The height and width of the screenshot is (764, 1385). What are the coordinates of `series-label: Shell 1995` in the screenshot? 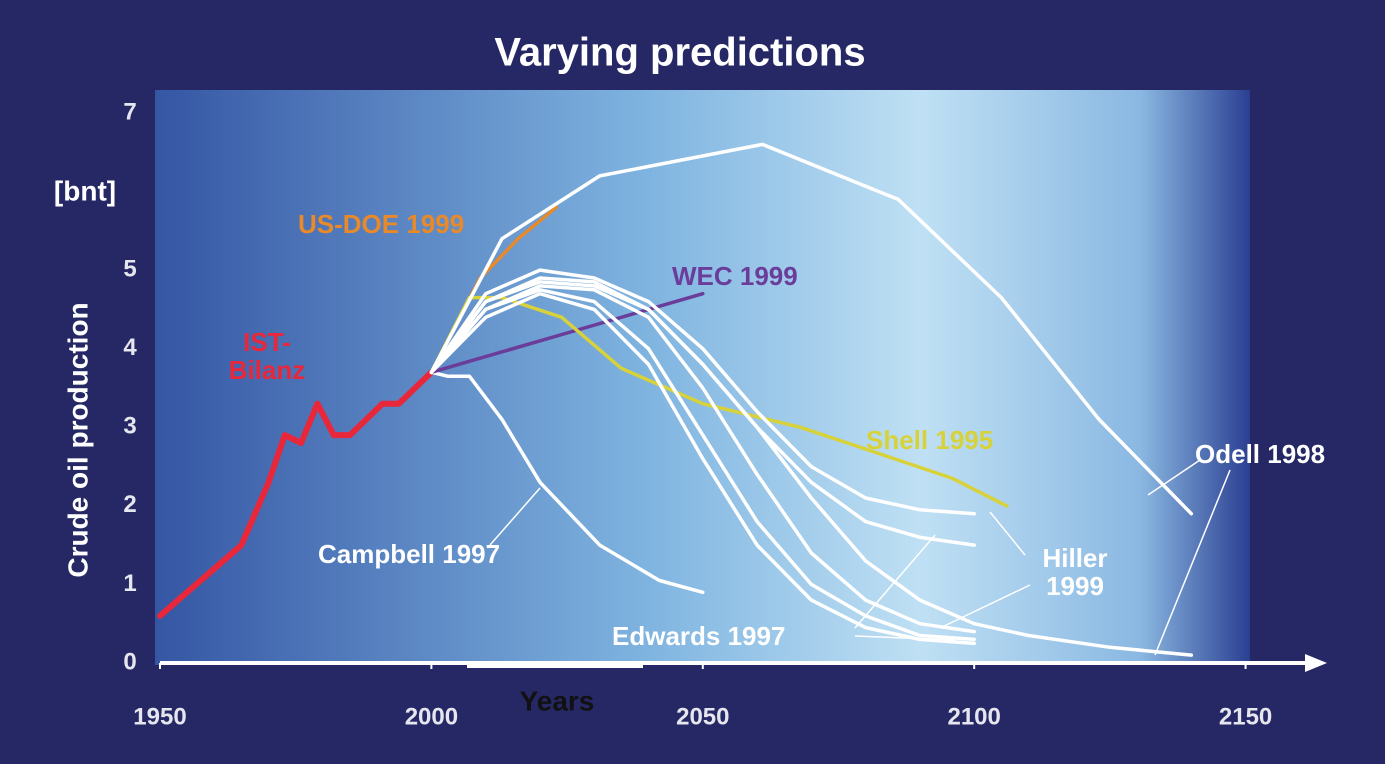 It's located at (930, 440).